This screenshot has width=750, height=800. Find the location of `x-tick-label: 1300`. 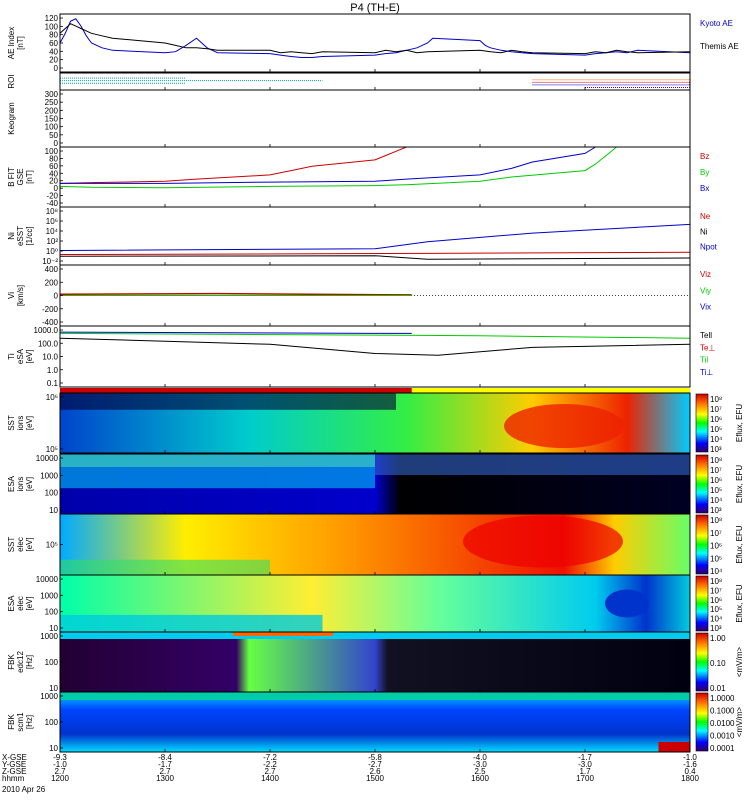

x-tick-label: 1300 is located at coordinates (165, 778).